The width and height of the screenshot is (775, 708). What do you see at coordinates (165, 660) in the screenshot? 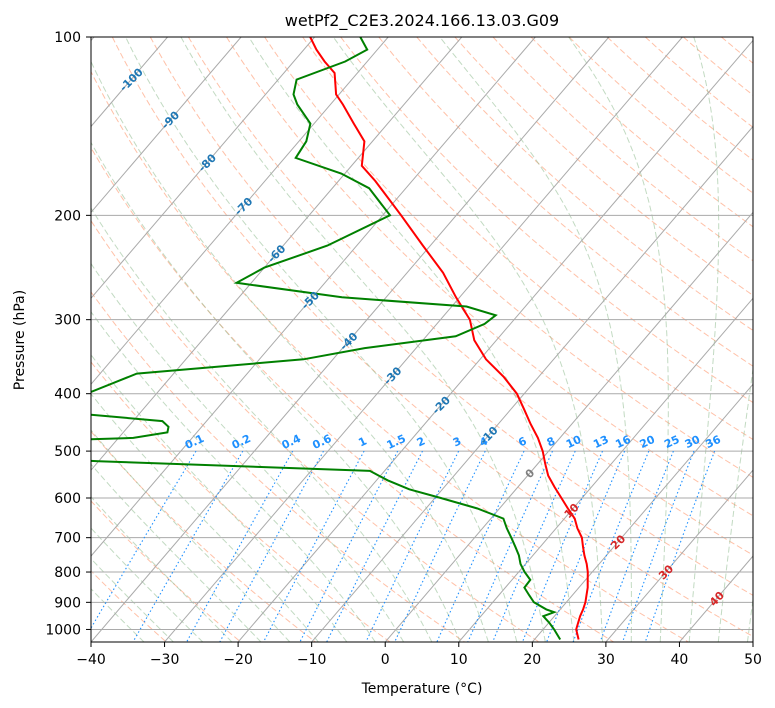
I see `x-tick-label: −30` at bounding box center [165, 660].